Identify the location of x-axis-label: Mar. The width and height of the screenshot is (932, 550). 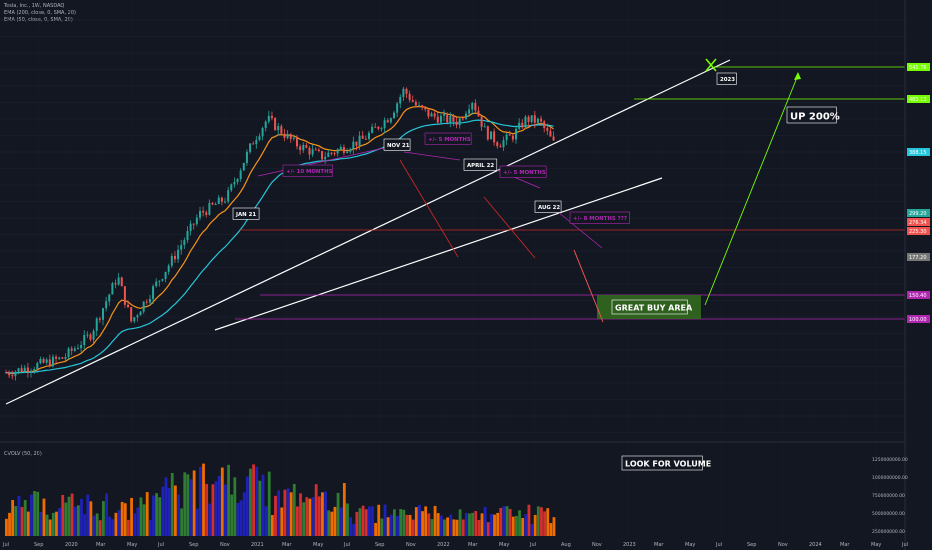
(473, 545).